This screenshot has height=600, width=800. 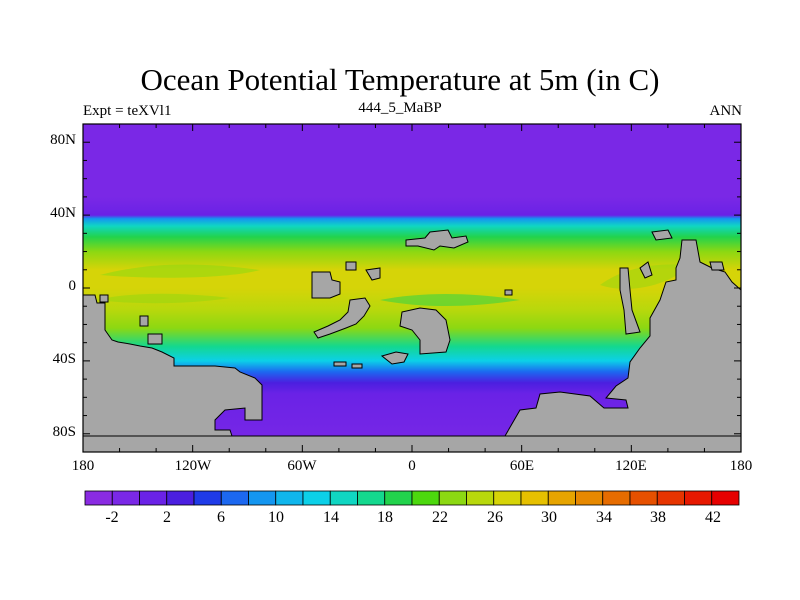 I want to click on y-tick-label: 40S, so click(x=64, y=359).